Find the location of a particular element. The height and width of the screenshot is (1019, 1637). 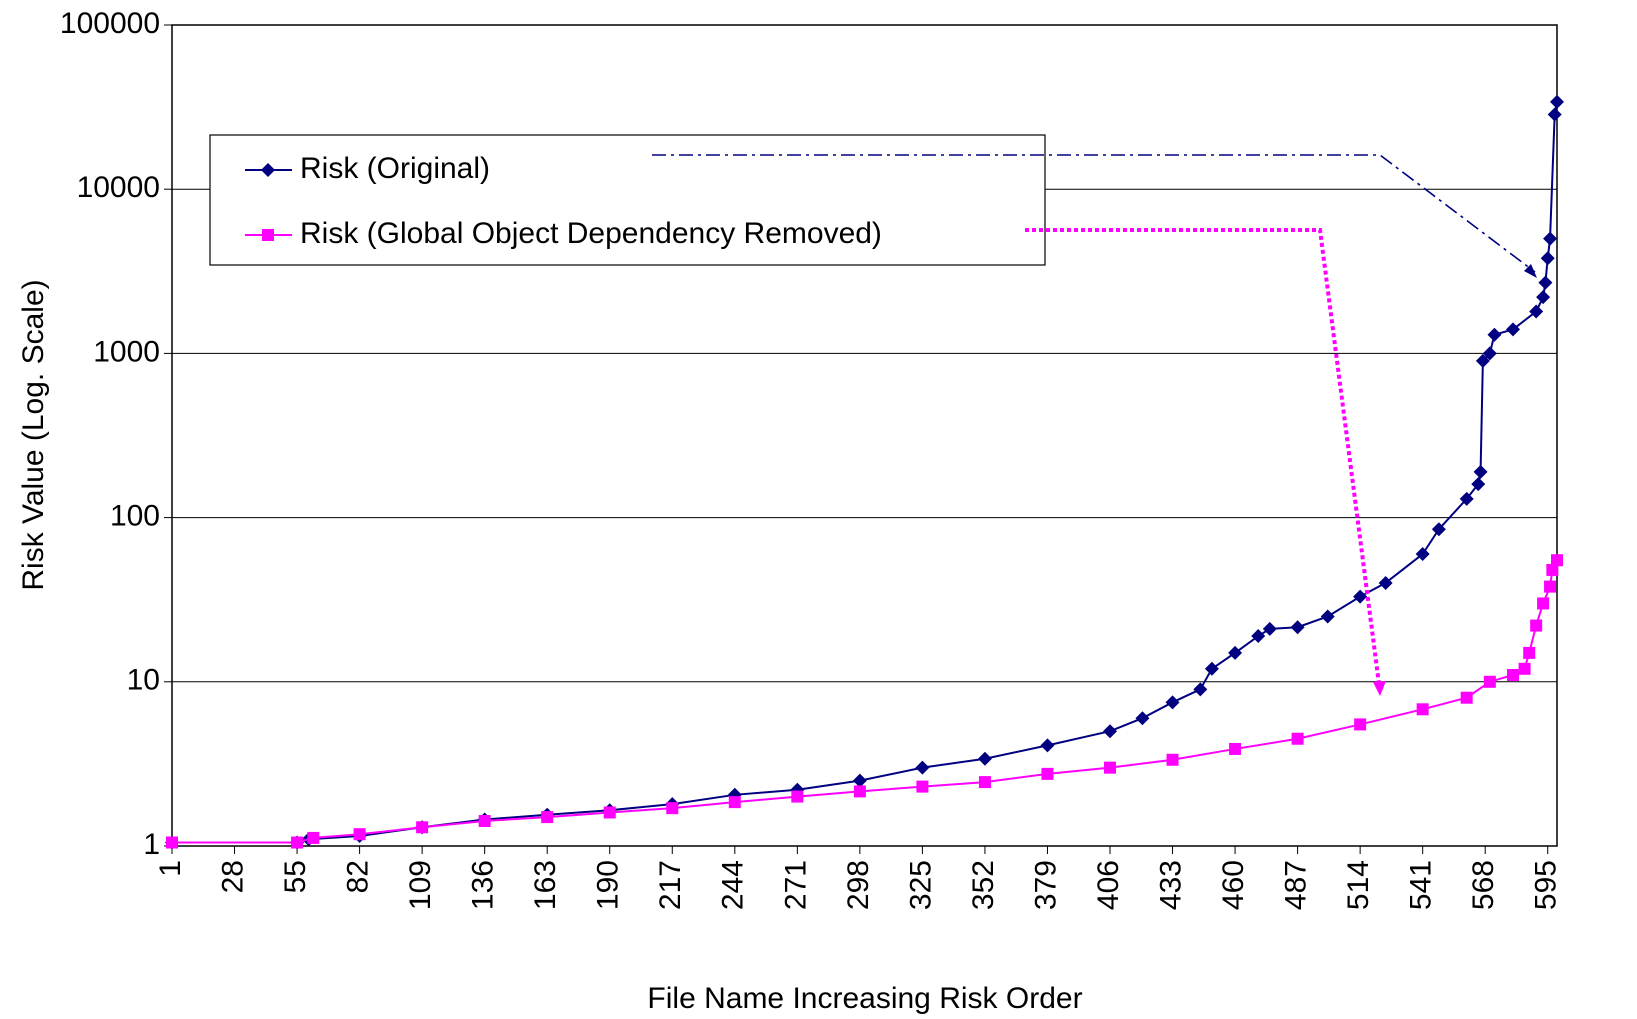

x-tick-label: 298 is located at coordinates (858, 885).